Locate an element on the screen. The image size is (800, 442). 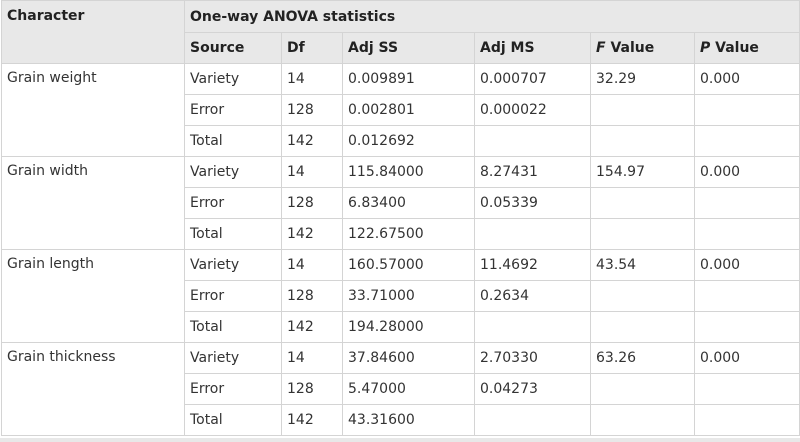
adj-ms-cell: 2.70330 is located at coordinates (532, 358).